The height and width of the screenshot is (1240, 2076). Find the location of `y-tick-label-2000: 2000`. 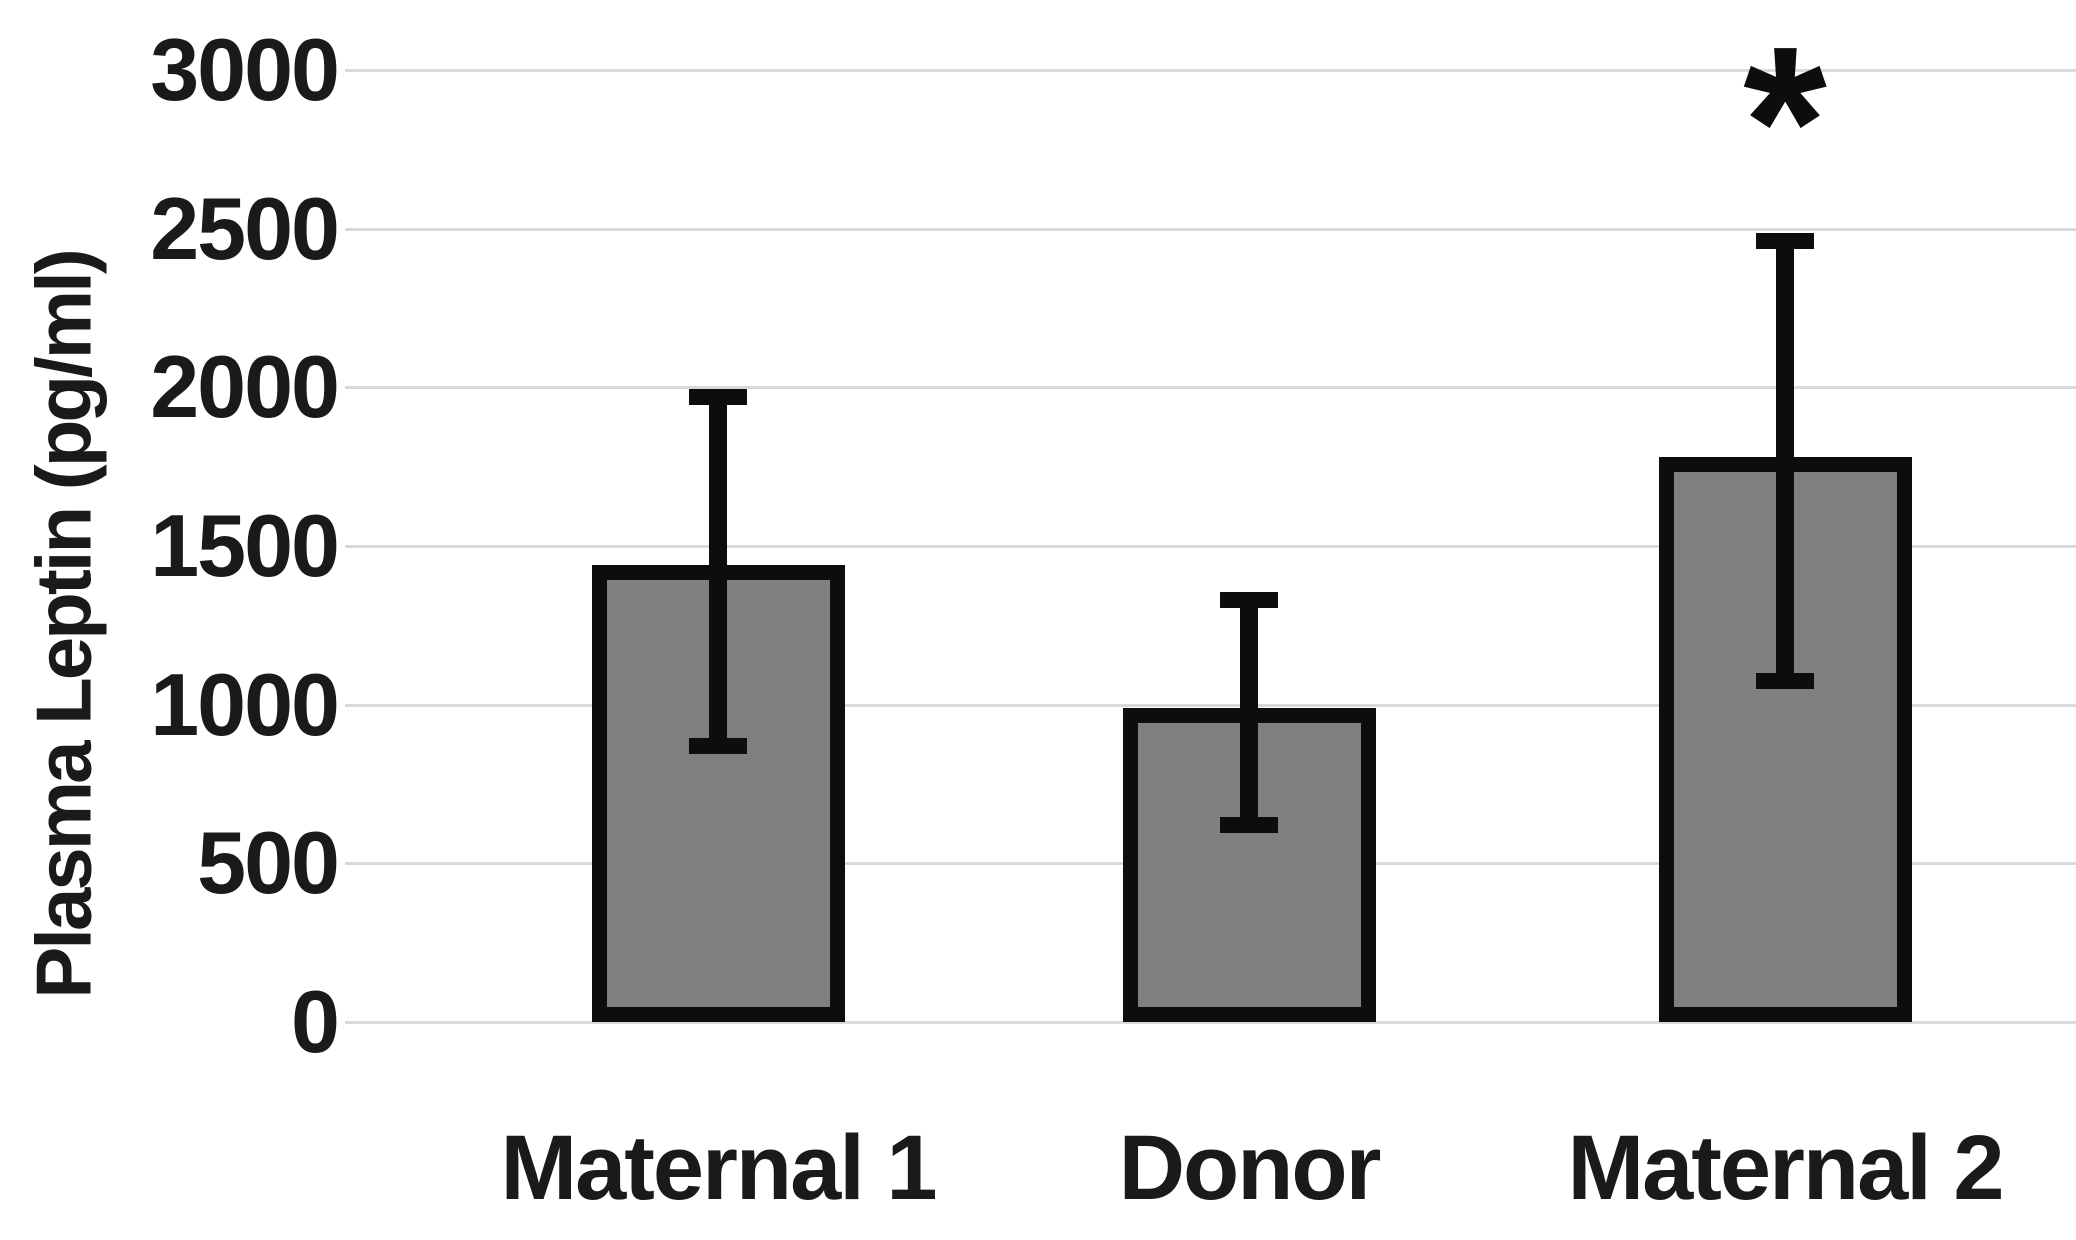

y-tick-label-2000: 2000 is located at coordinates (245, 387).